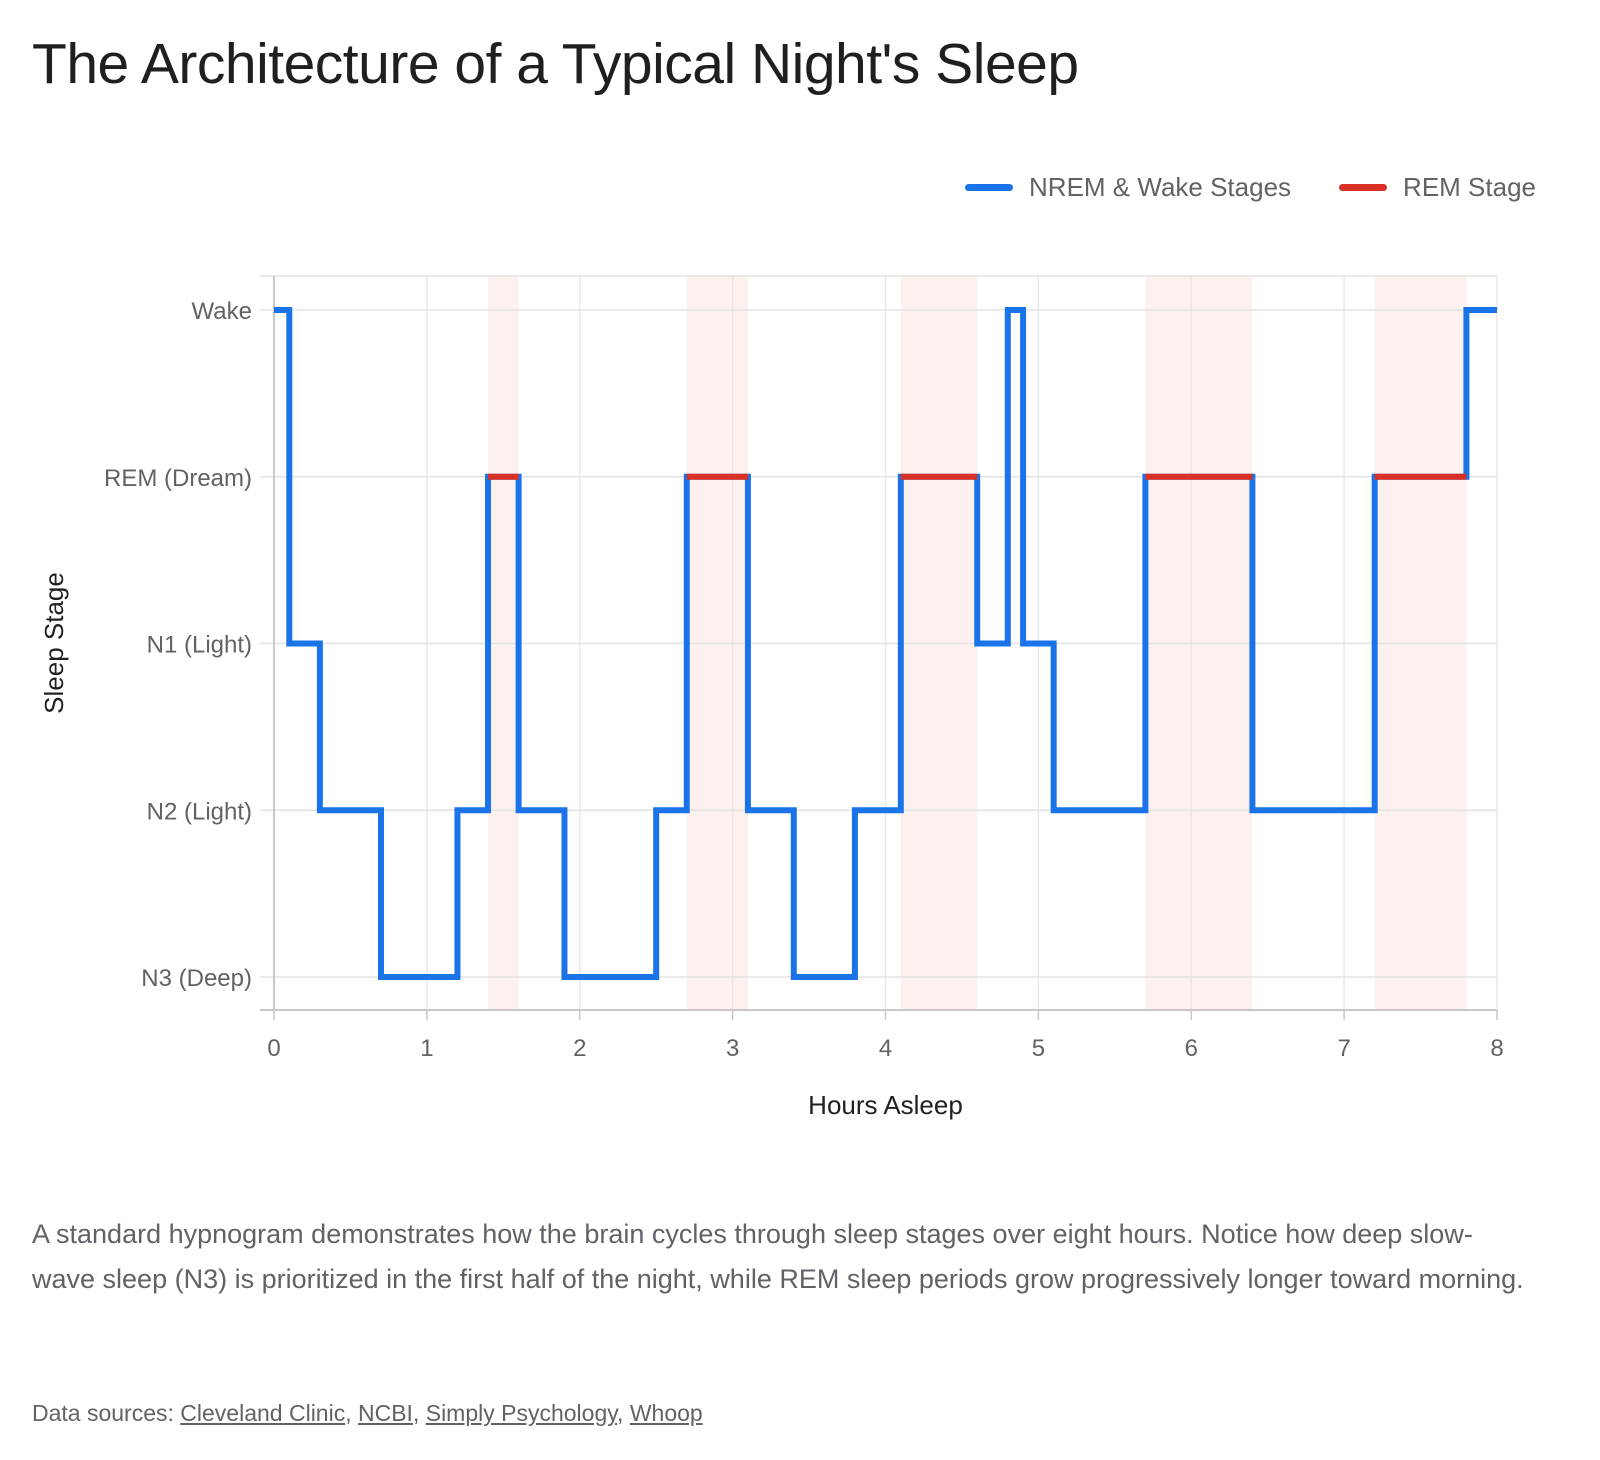 This screenshot has width=1600, height=1460. I want to click on x-tick-label: 3, so click(732, 1048).